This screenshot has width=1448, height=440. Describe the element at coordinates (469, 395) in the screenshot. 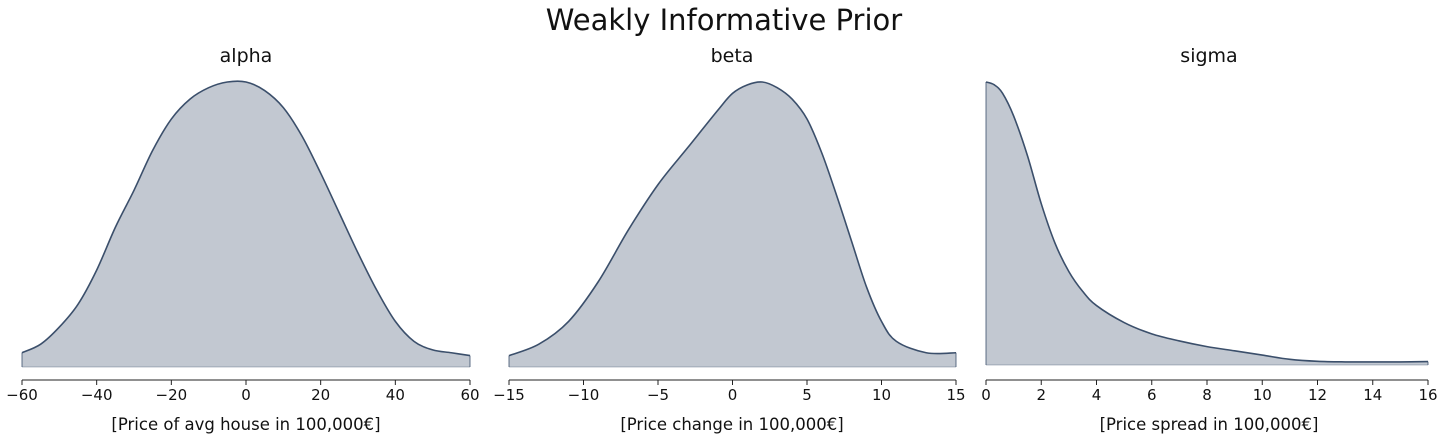

I see `x-tick-label: 60` at that location.